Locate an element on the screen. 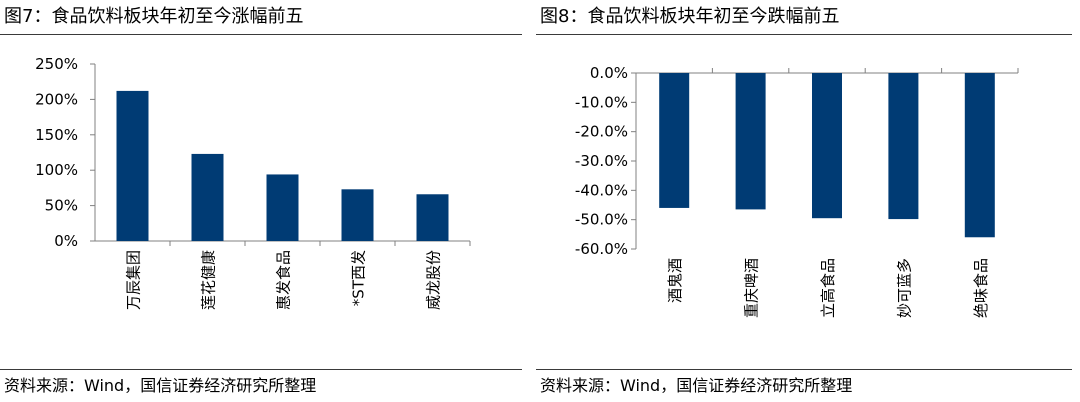 Image resolution: width=1080 pixels, height=402 pixels. category-label: 惠发食品 is located at coordinates (284, 280).